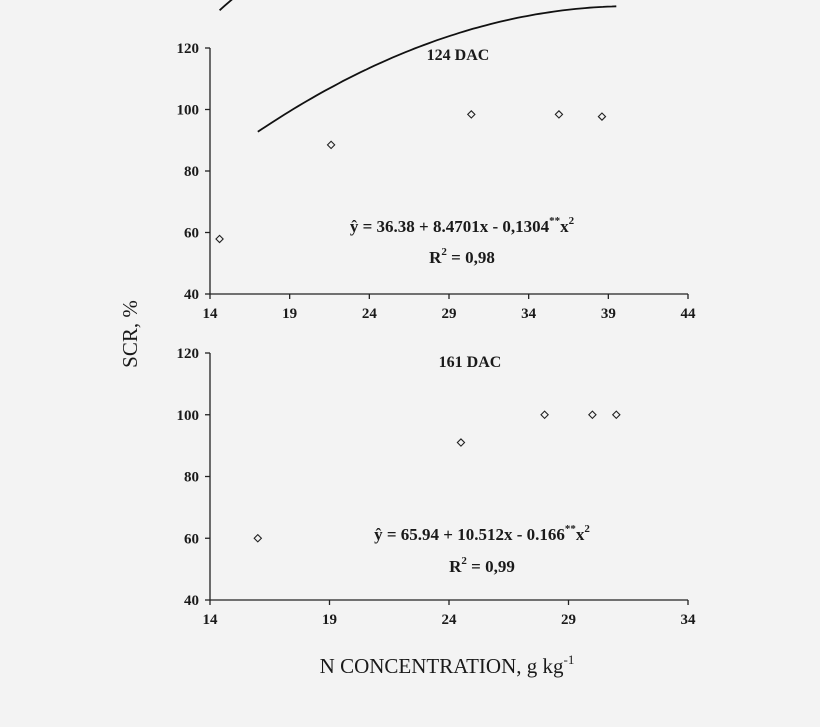  Describe the element at coordinates (442, 666) in the screenshot. I see `x-axis-title-main: N CONCENTRATION, g kg` at that location.